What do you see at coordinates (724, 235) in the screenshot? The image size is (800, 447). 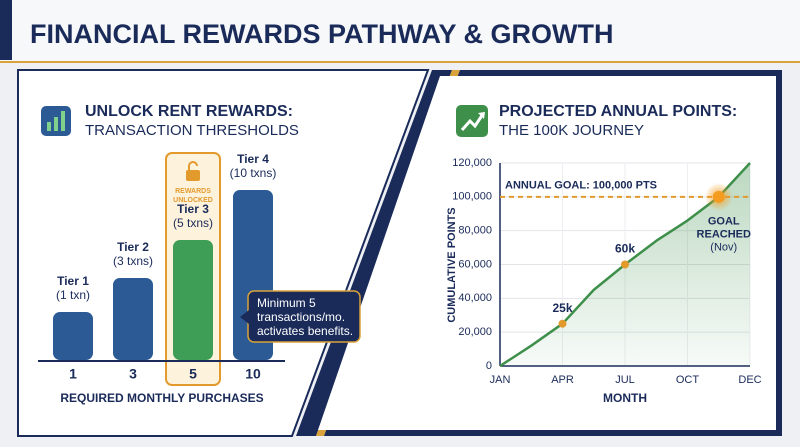 I see `marker-label: REACHED` at bounding box center [724, 235].